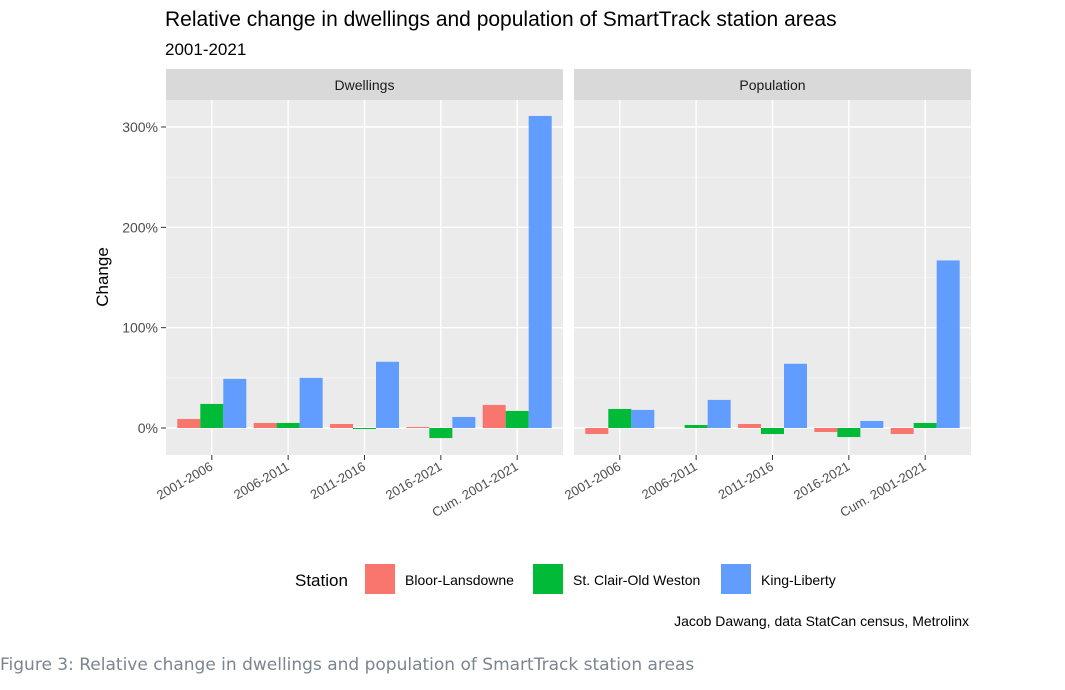 The height and width of the screenshot is (690, 1065). I want to click on legend-item-bloor-lansdowne: Bloor-Lansdowne, so click(439, 579).